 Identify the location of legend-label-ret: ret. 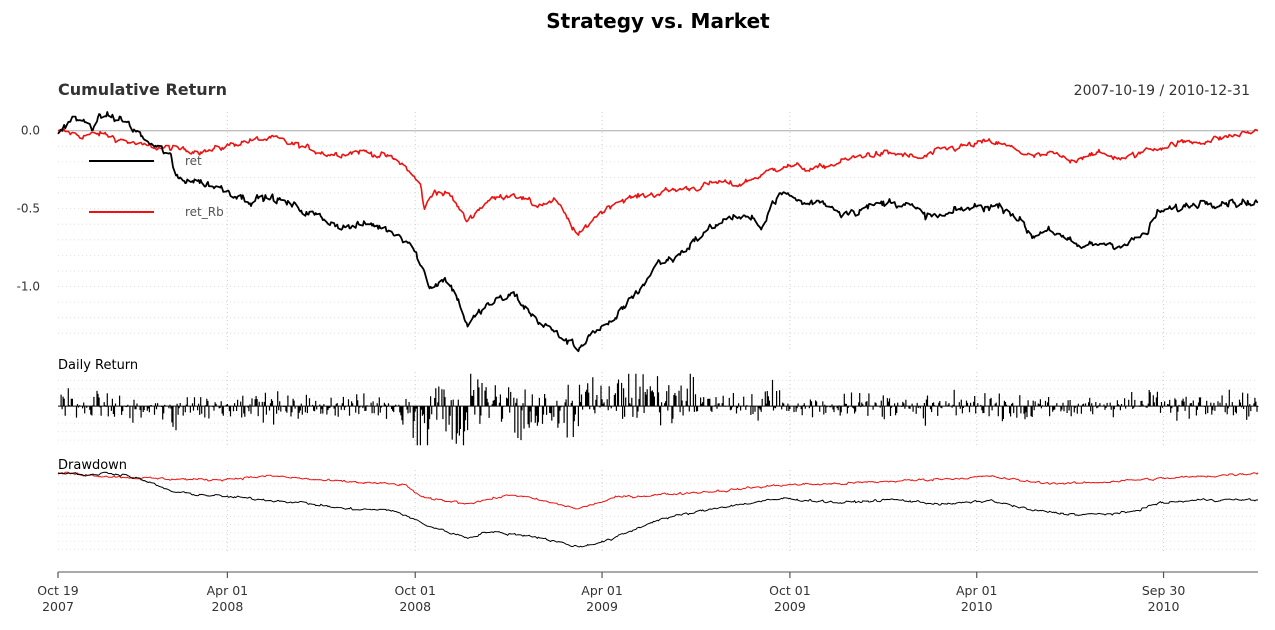
(193, 161).